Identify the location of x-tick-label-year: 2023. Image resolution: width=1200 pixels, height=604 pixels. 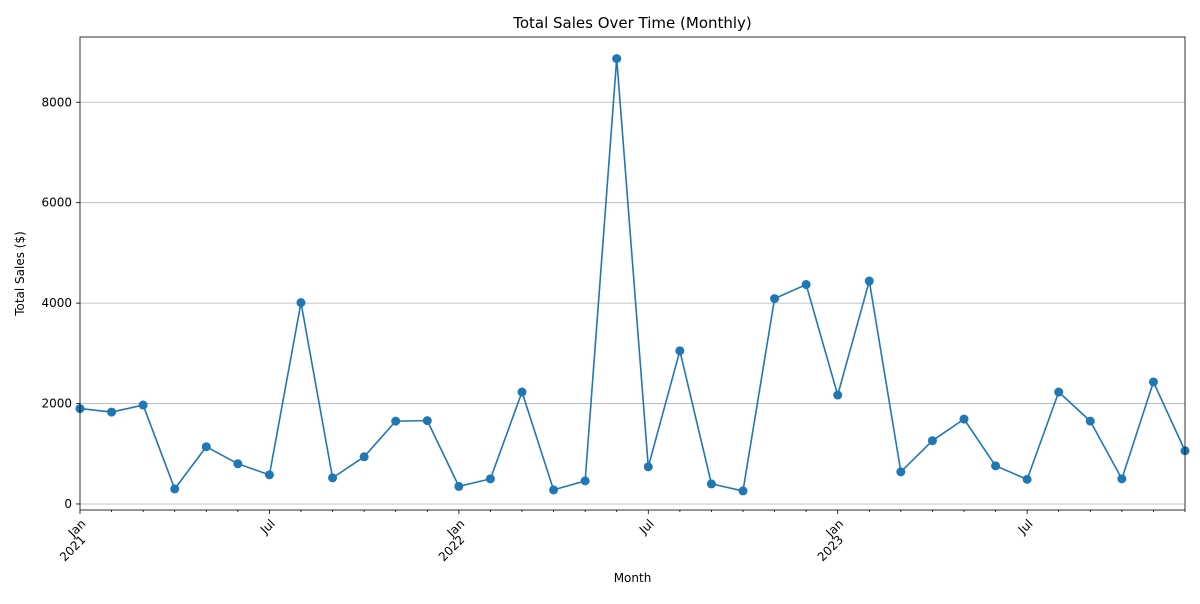
(830, 548).